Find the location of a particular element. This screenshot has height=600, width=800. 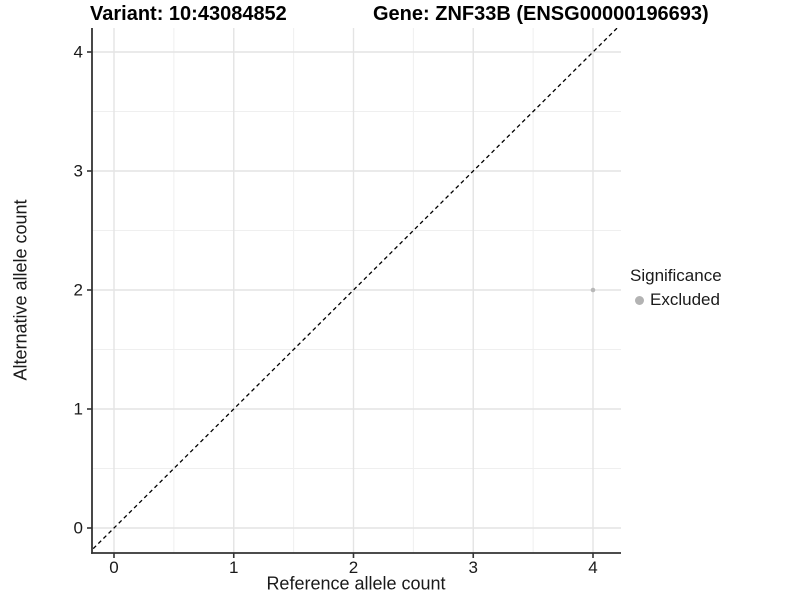

legend-item-label: Excluded is located at coordinates (685, 299).